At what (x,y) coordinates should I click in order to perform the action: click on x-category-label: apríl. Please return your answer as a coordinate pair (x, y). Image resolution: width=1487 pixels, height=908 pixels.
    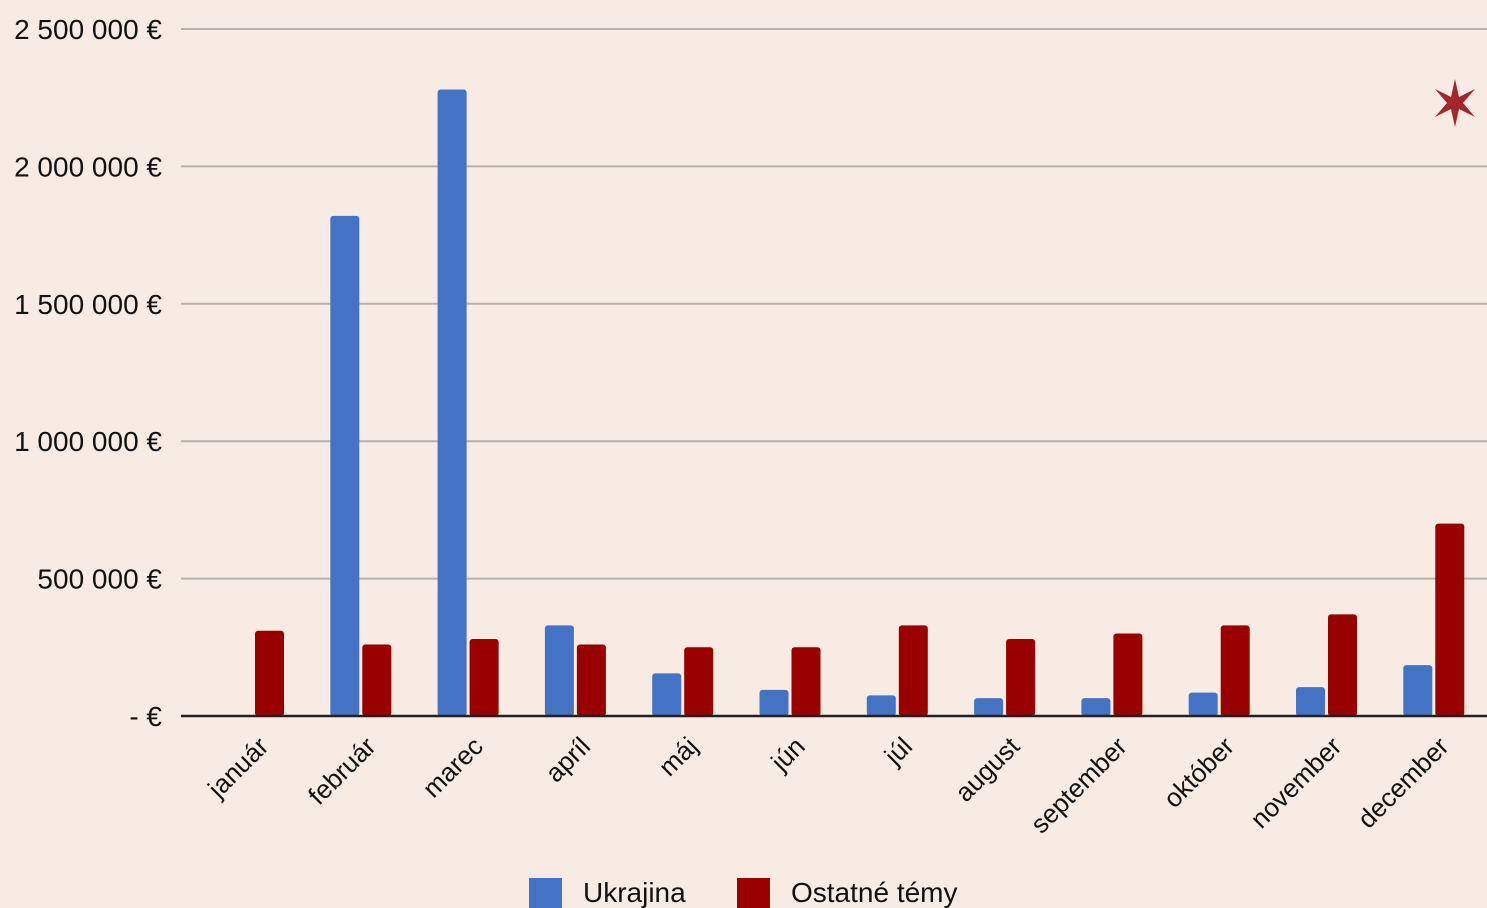
    Looking at the image, I should click on (567, 759).